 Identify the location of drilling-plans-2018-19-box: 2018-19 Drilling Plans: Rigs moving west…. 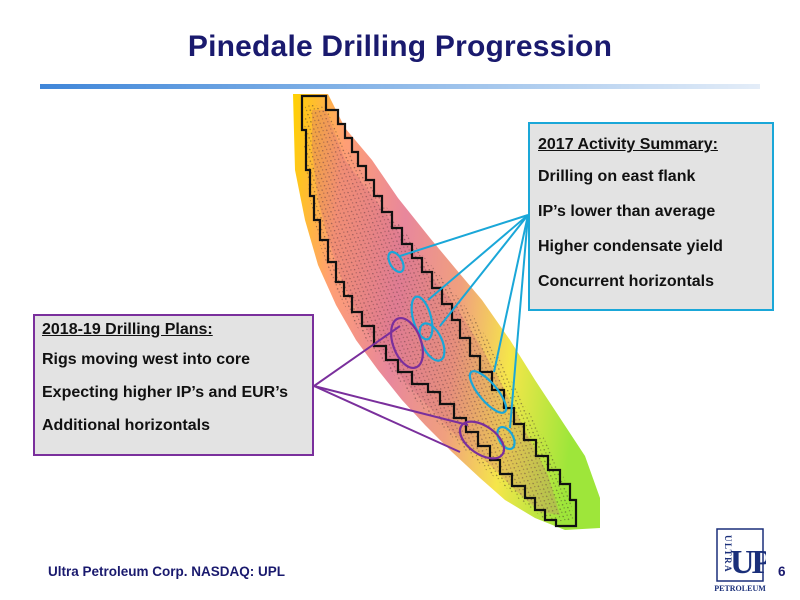
(173, 385).